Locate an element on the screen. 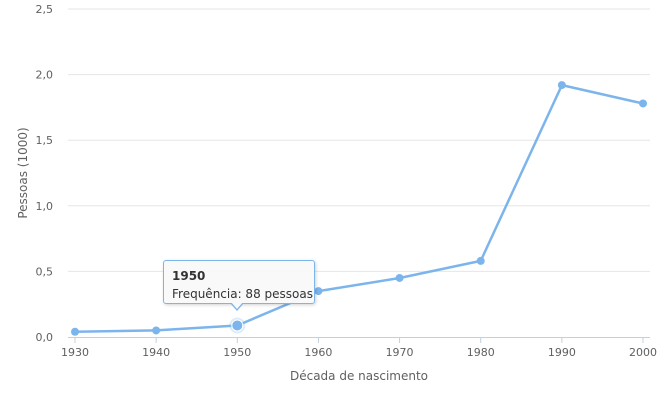 The image size is (659, 400). tooltip: 1950 Frequência: 88 pessoas is located at coordinates (239, 285).